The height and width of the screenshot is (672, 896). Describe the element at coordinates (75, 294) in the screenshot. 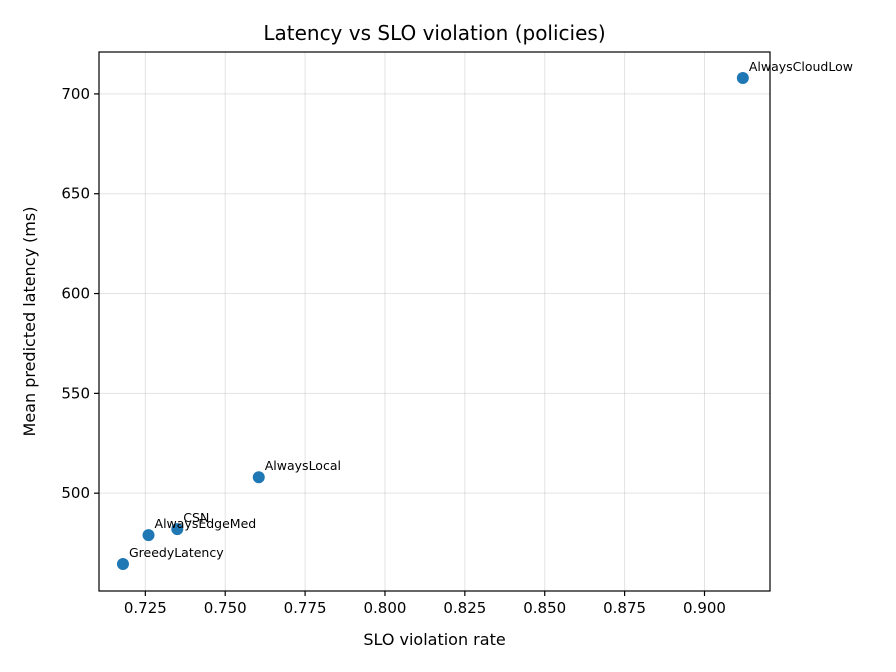

I see `y-tick-label: 600` at that location.